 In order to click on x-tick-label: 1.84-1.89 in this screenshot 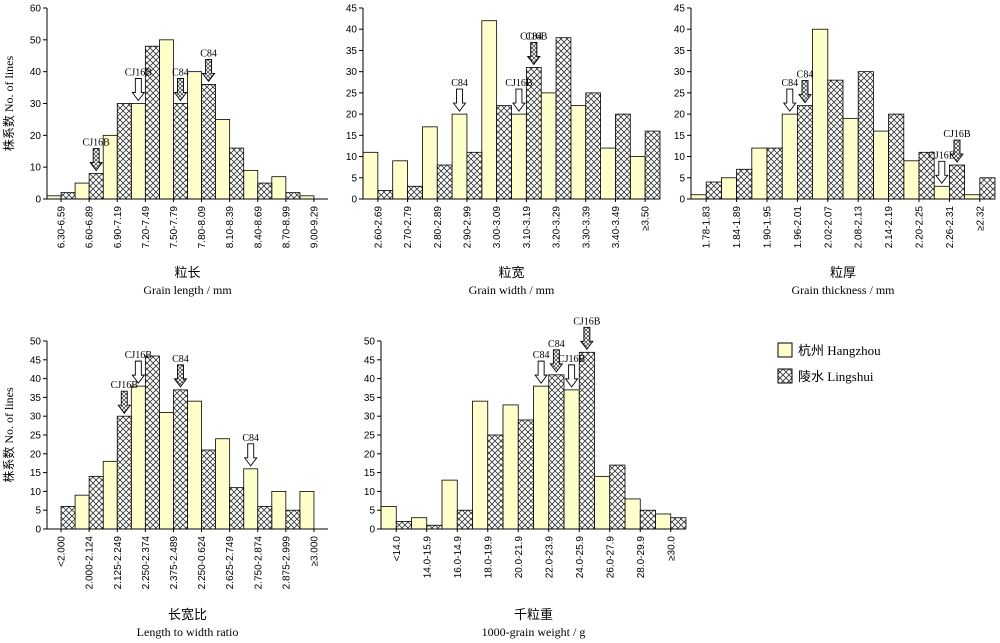, I will do `click(737, 227)`.